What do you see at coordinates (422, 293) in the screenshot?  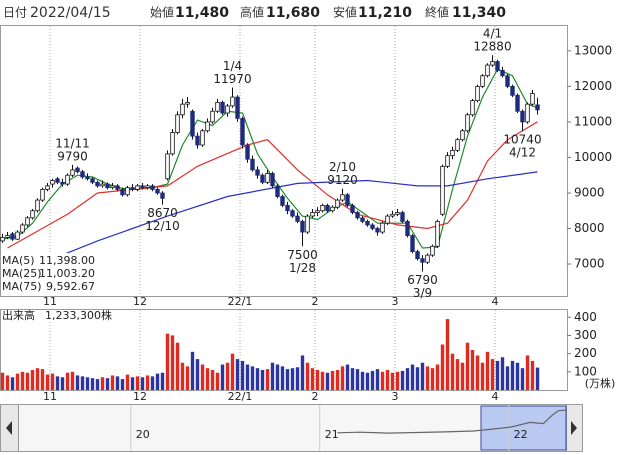 I see `annotation-date: 3/9` at bounding box center [422, 293].